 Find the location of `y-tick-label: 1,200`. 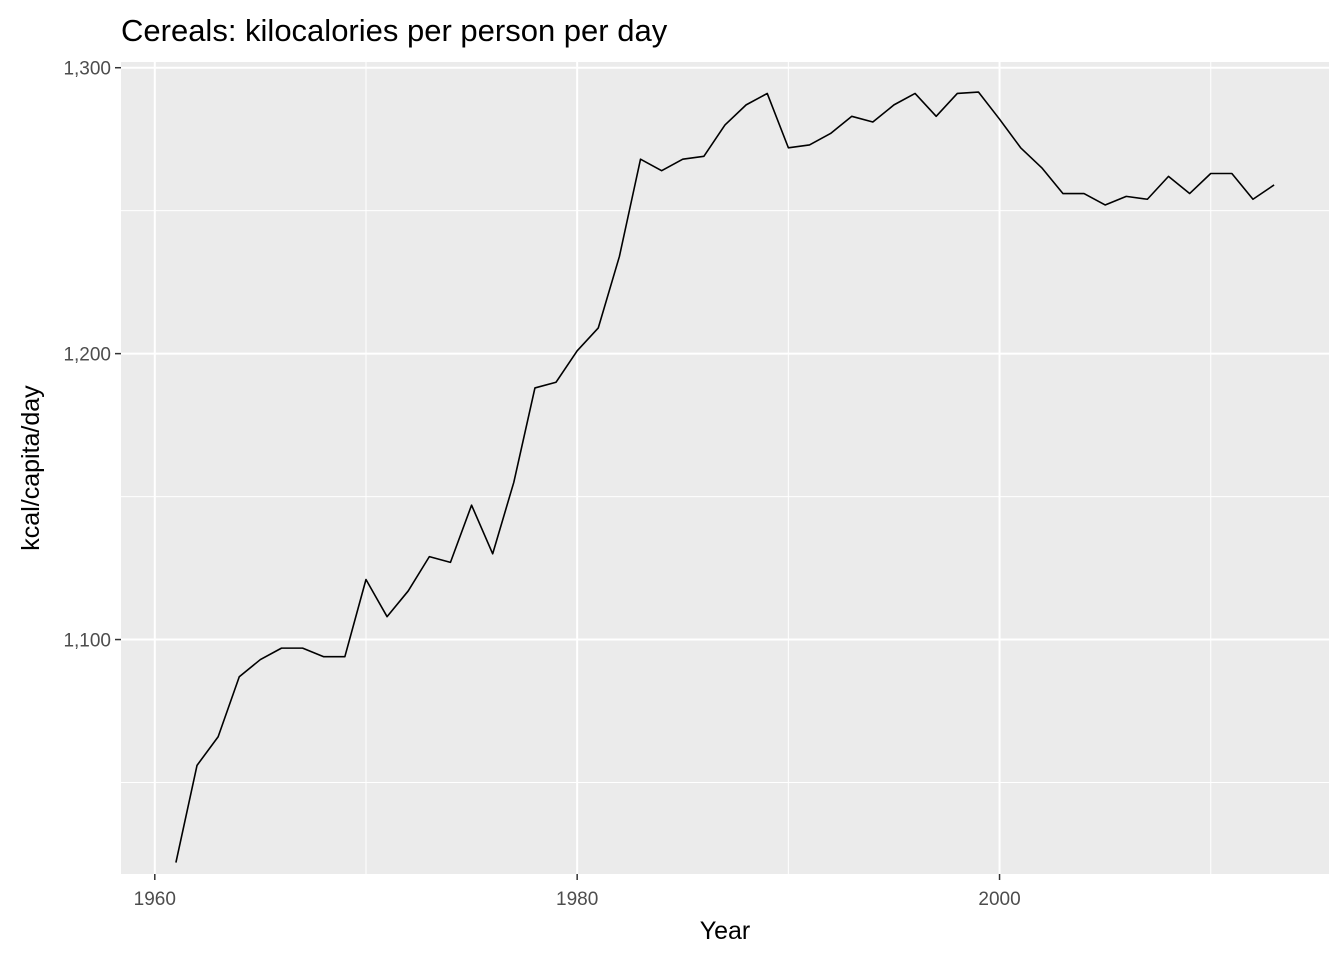

y-tick-label: 1,200 is located at coordinates (87, 355).